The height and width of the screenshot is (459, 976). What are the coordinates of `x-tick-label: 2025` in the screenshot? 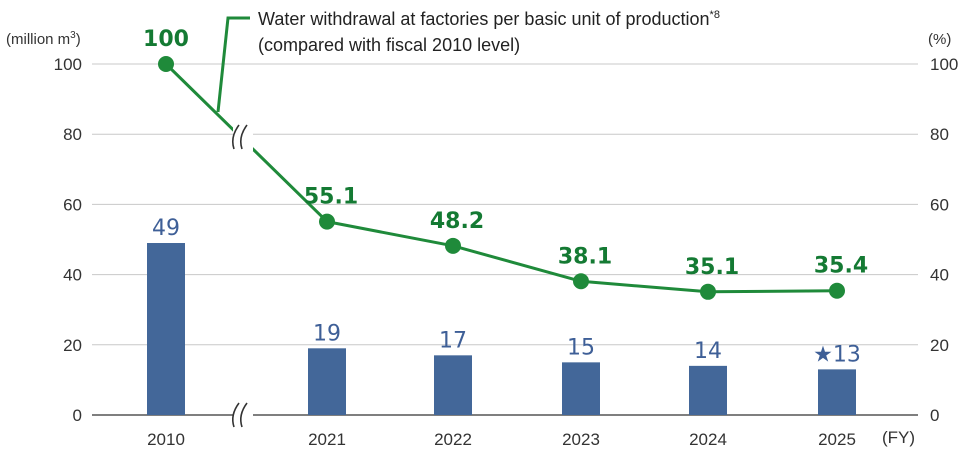 It's located at (837, 439).